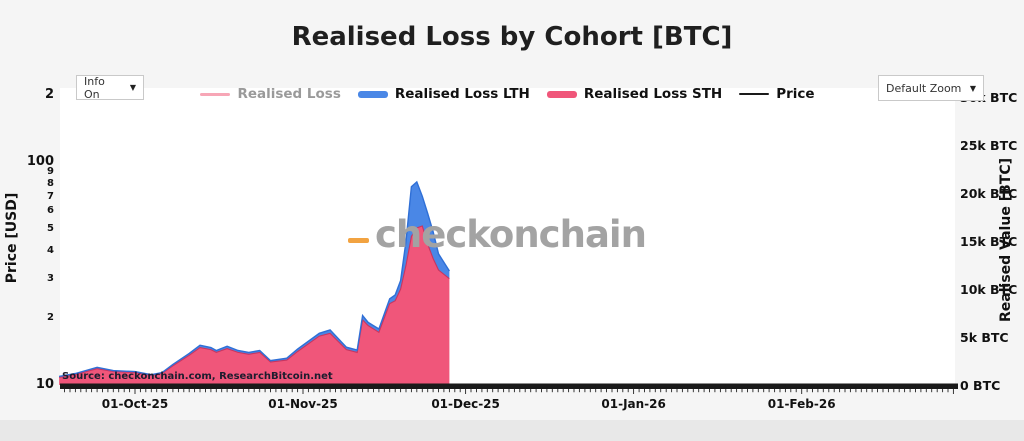  Describe the element at coordinates (509, 386) in the screenshot. I see `x-axis-line` at that location.